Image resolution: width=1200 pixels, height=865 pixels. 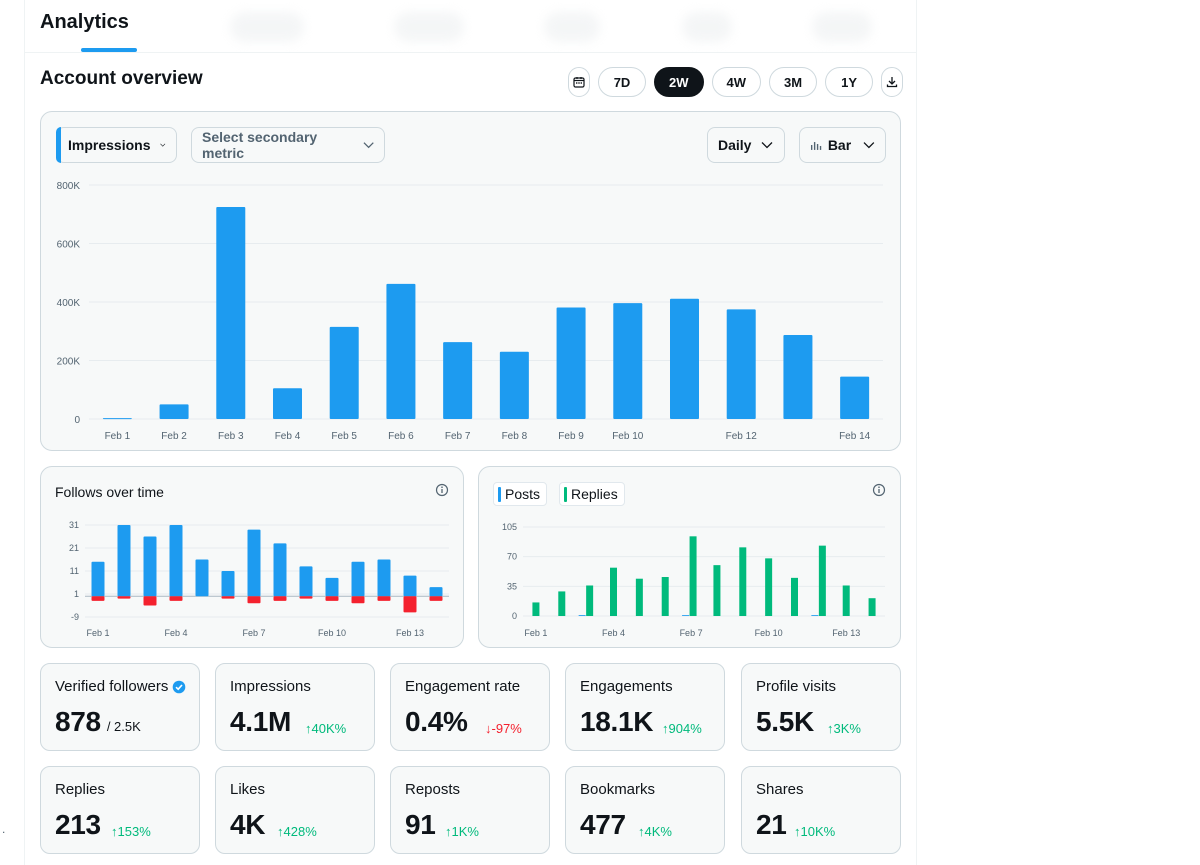 I want to click on range-2w: 2W, so click(x=679, y=82).